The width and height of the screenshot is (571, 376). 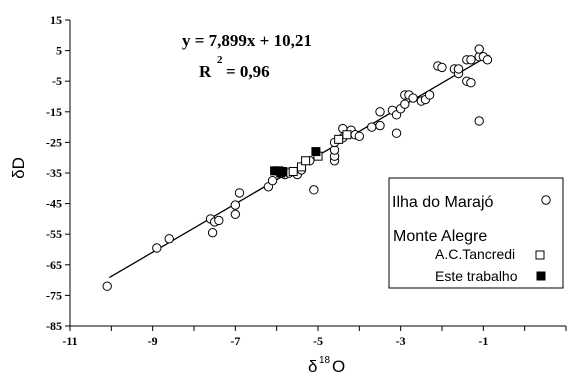 What do you see at coordinates (318, 341) in the screenshot?
I see `x-tick-label: -5` at bounding box center [318, 341].